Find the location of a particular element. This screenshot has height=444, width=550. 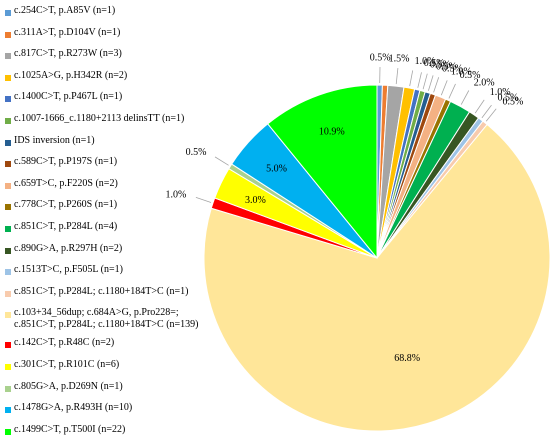

data-label: 10.9% is located at coordinates (332, 131).